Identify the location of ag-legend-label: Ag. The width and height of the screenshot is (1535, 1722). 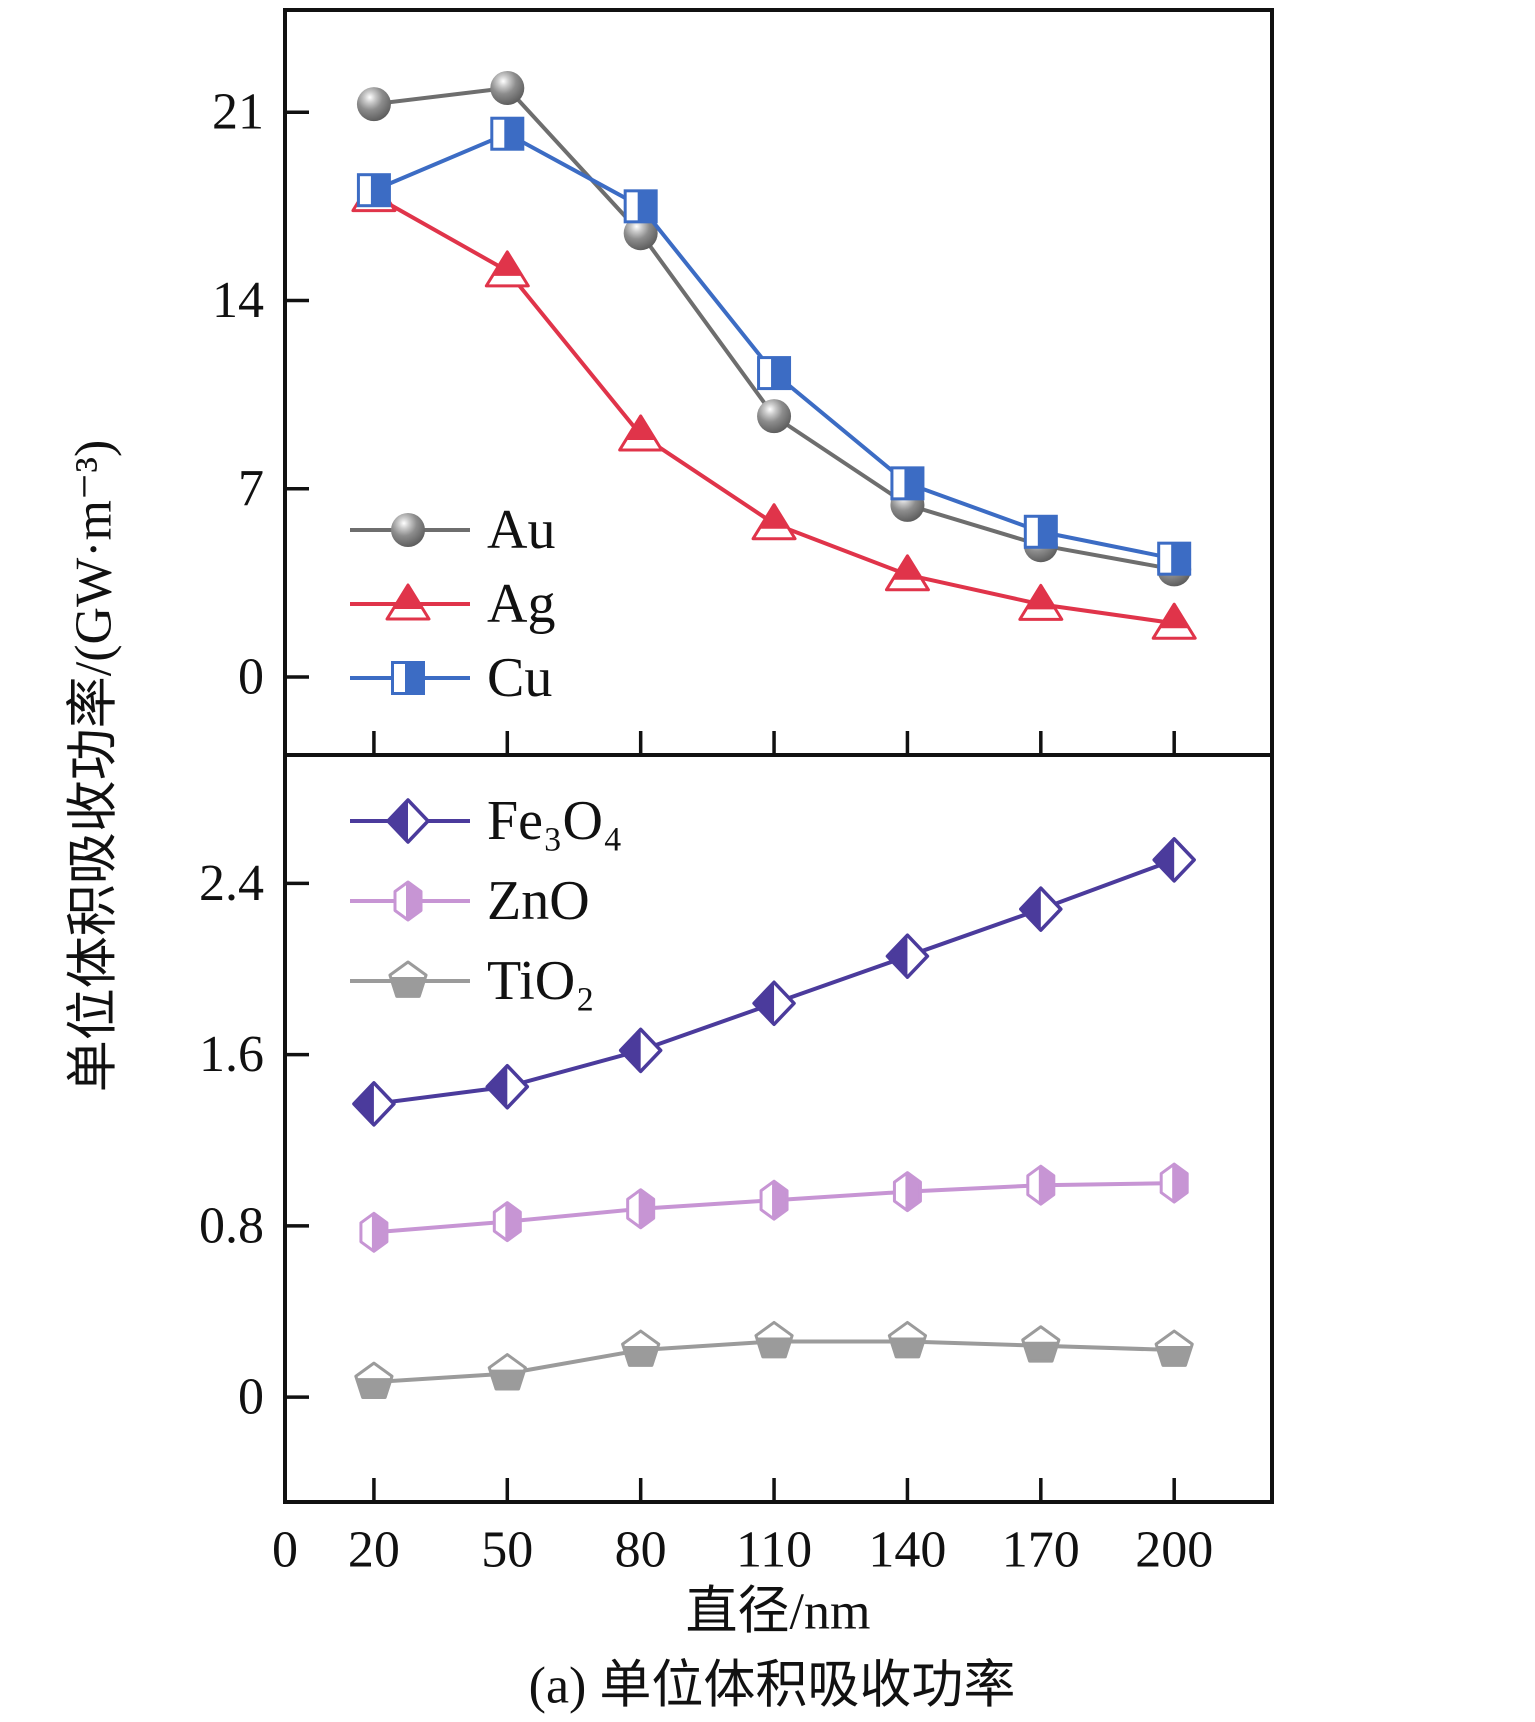
(521, 604).